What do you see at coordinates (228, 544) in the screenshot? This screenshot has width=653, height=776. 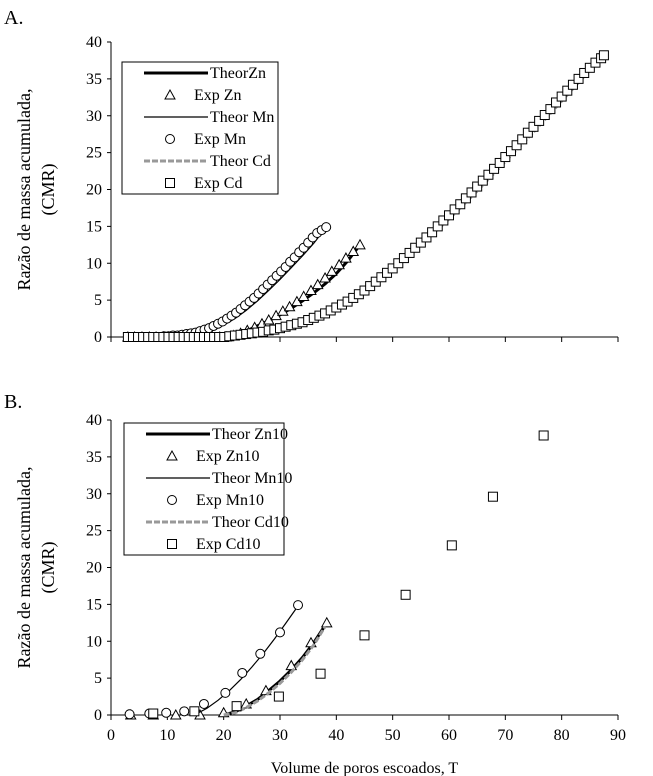 I see `panel-b-legend-label: Exp Cd10` at bounding box center [228, 544].